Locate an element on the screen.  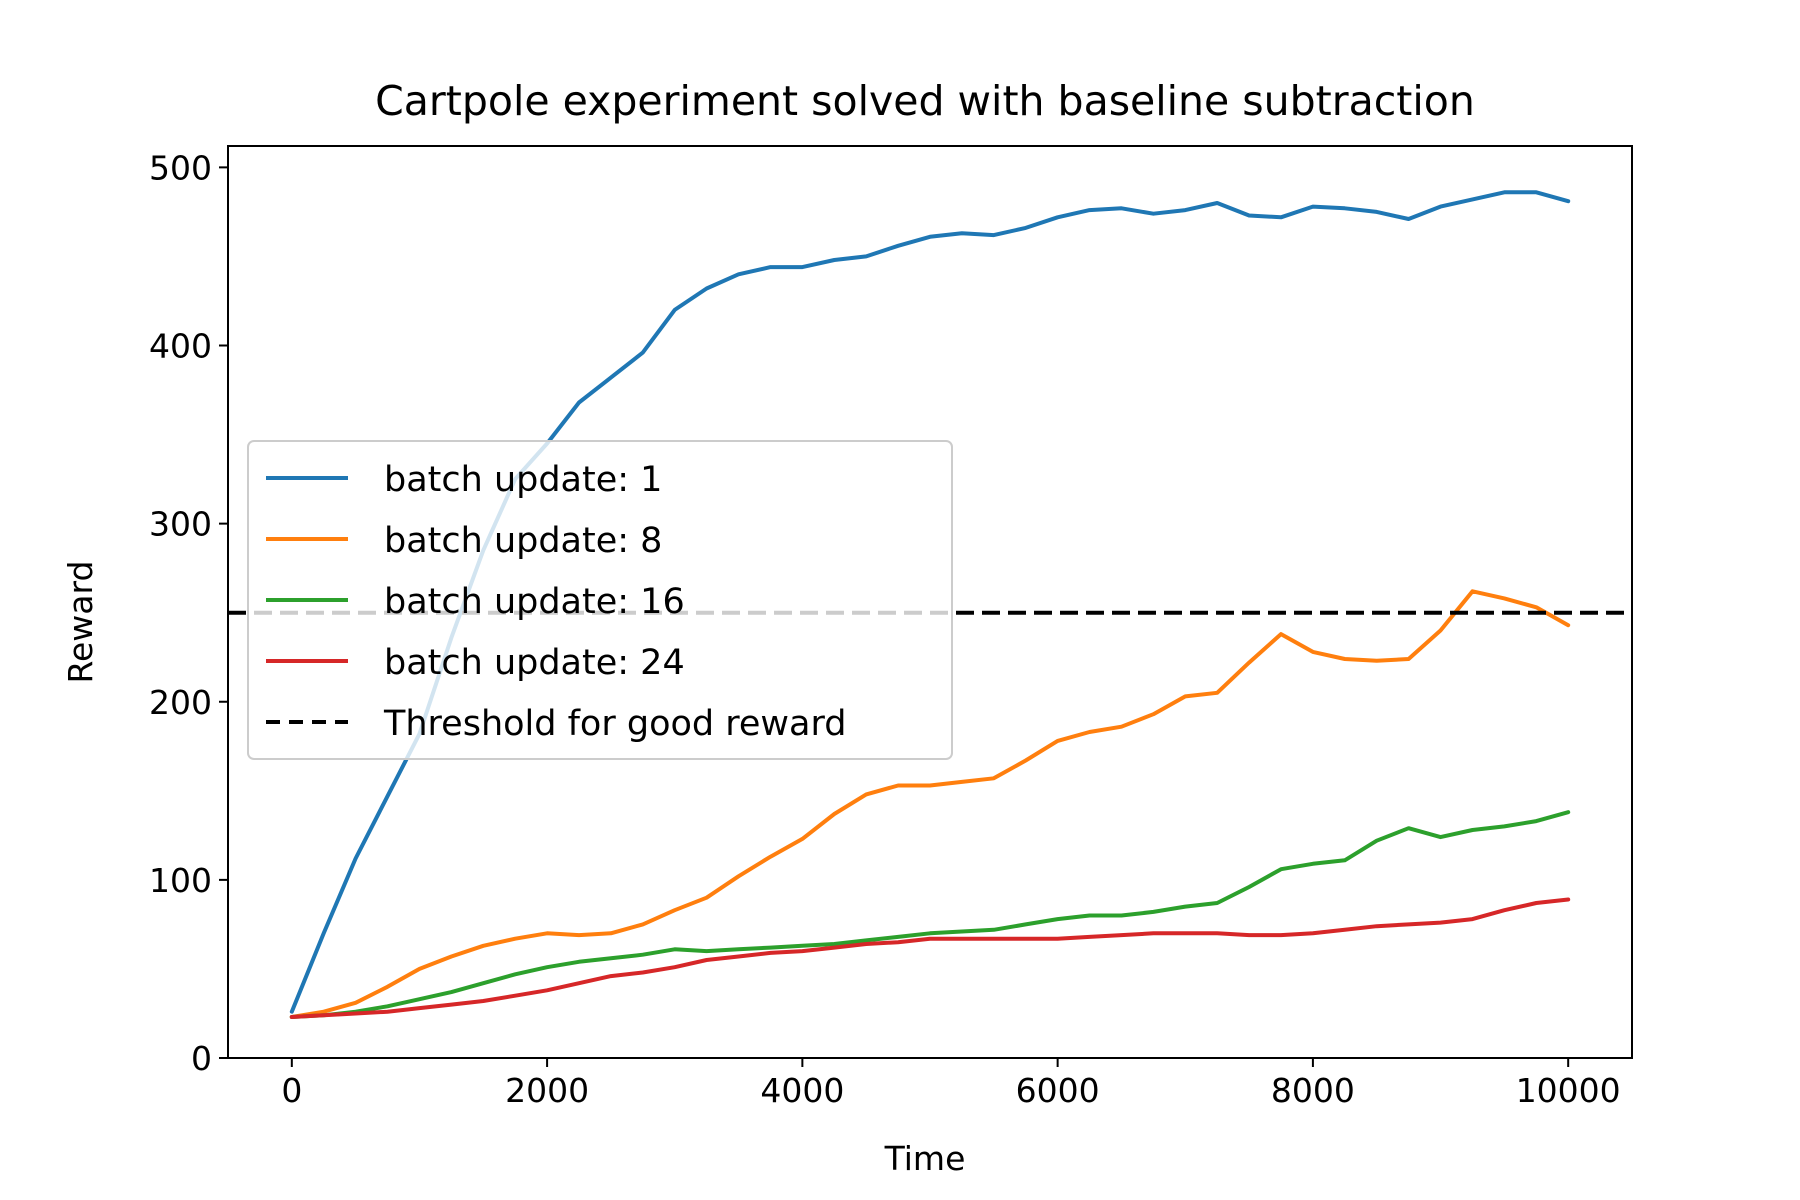
x-tick-label: 10000 is located at coordinates (1568, 1090).